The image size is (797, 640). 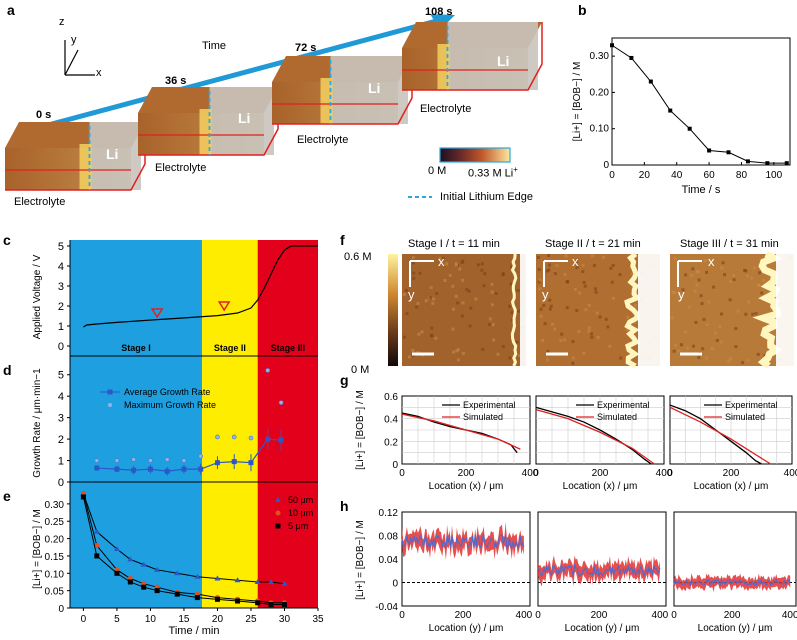 What do you see at coordinates (483, 417) in the screenshot?
I see `g-legend-sim-0: Simulated` at bounding box center [483, 417].